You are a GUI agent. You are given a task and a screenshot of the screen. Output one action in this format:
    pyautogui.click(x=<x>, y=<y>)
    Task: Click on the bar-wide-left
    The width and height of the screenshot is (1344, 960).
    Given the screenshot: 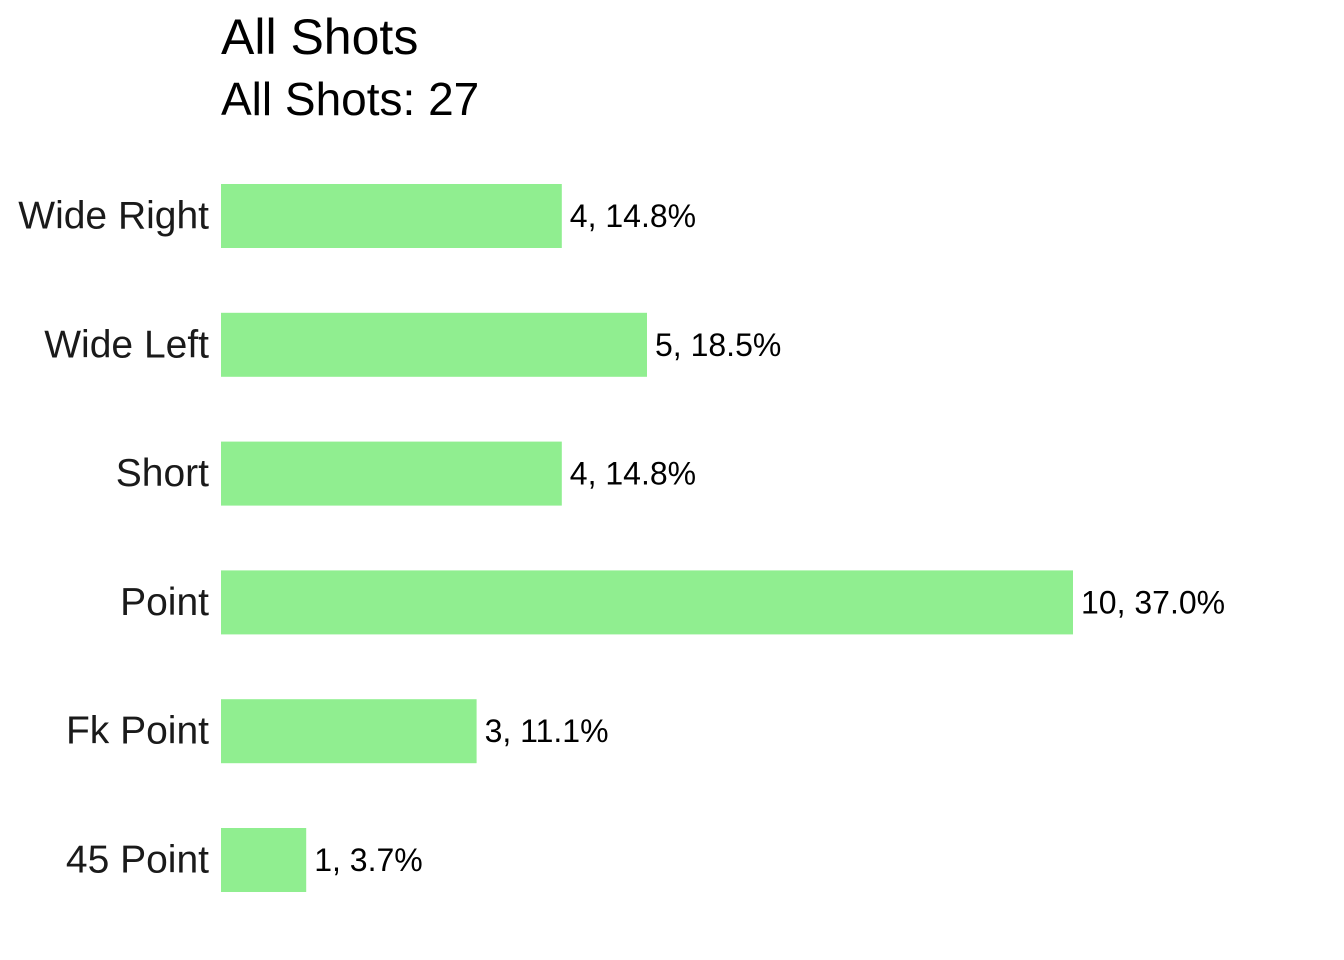 What is the action you would take?
    pyautogui.click(x=434, y=344)
    